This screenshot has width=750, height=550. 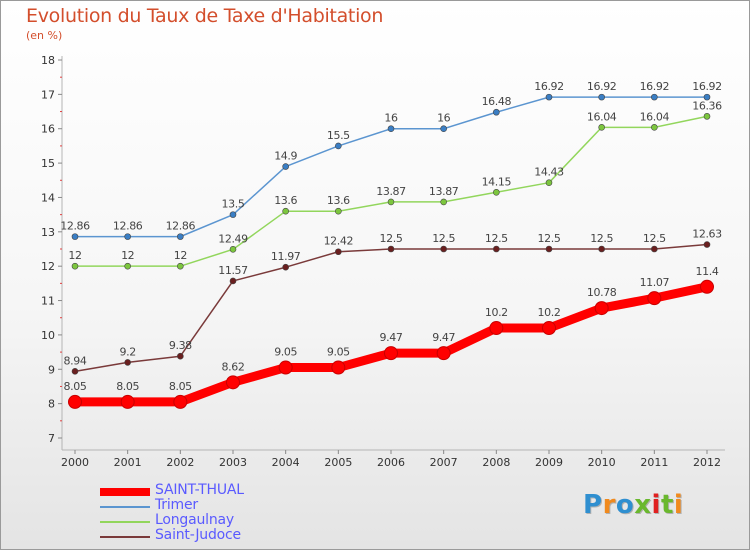 What do you see at coordinates (51, 404) in the screenshot?
I see `y-tick-label: 8` at bounding box center [51, 404].